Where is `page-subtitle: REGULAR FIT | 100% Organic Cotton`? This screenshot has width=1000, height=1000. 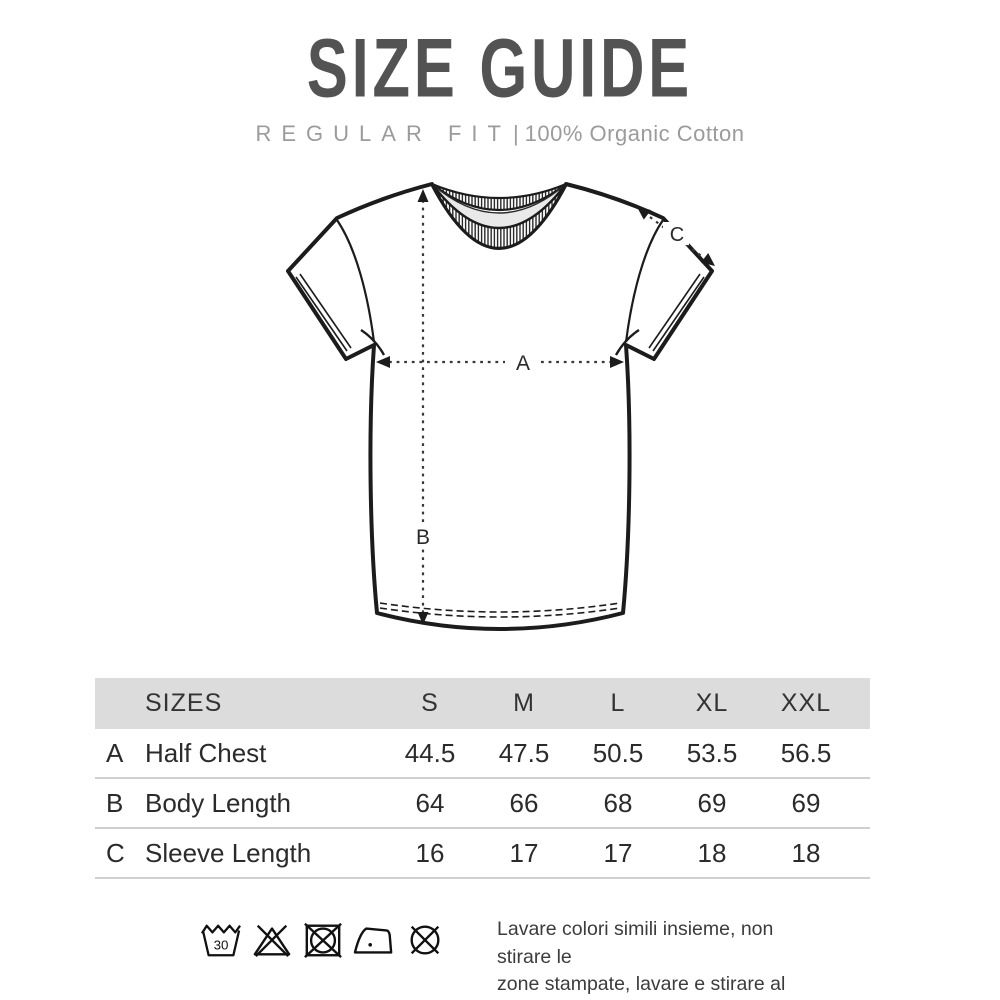
page-subtitle: REGULAR FIT | 100% Organic Cotton is located at coordinates (500, 134).